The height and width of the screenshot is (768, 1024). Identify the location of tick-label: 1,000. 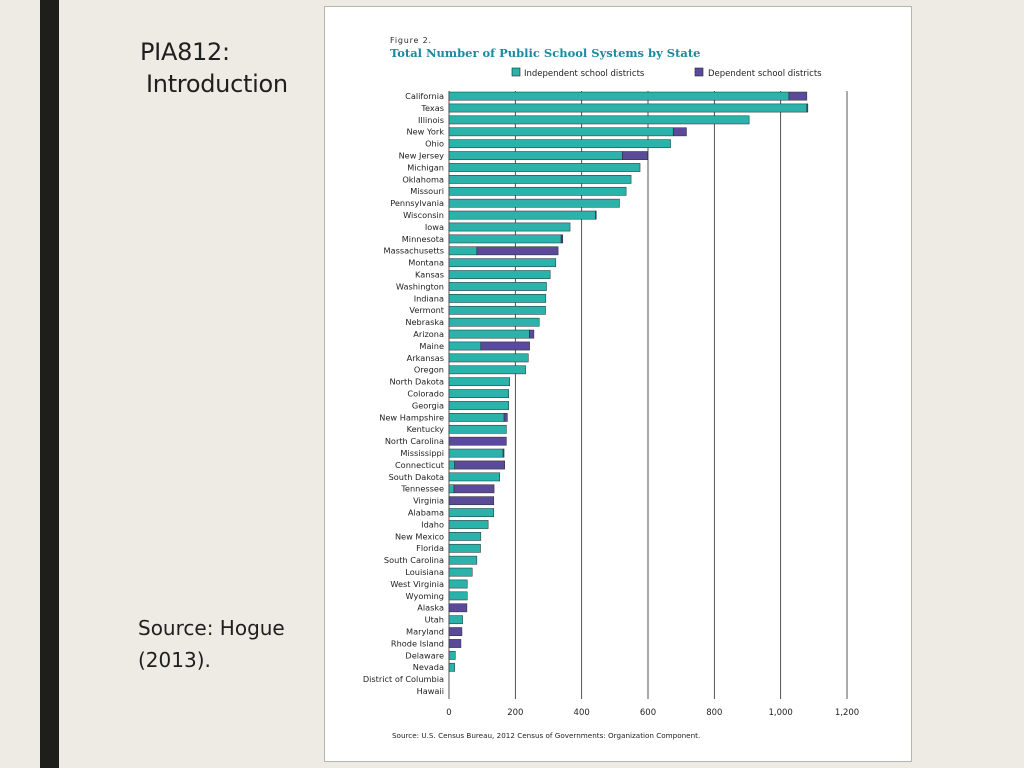
(780, 713).